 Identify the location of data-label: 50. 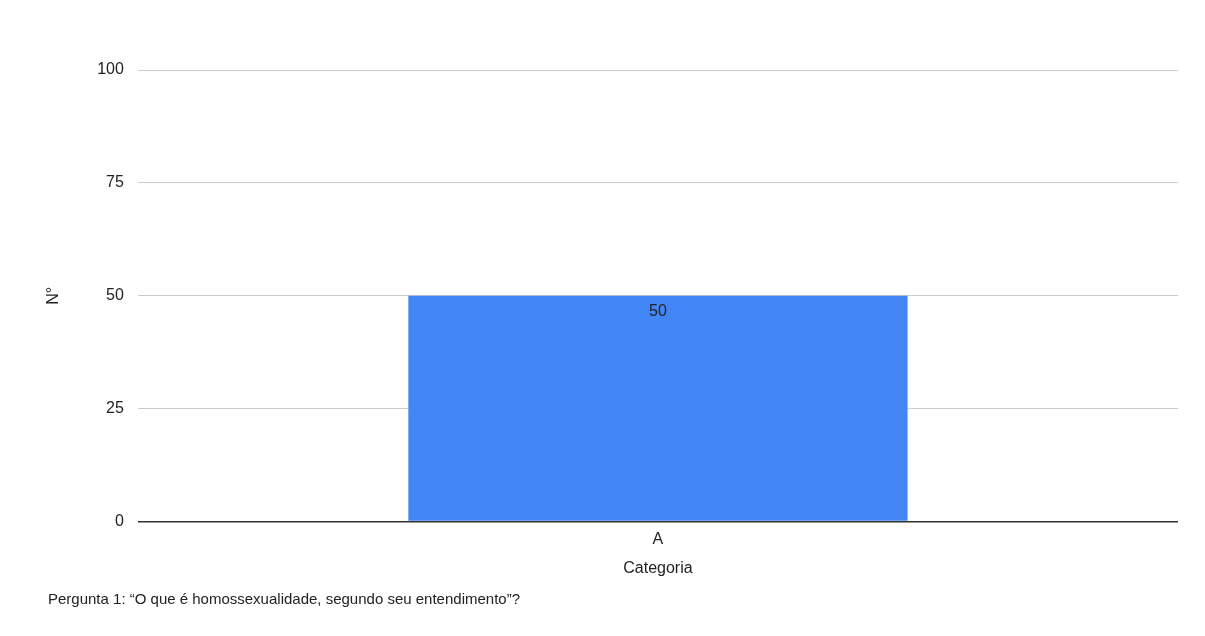
(658, 311).